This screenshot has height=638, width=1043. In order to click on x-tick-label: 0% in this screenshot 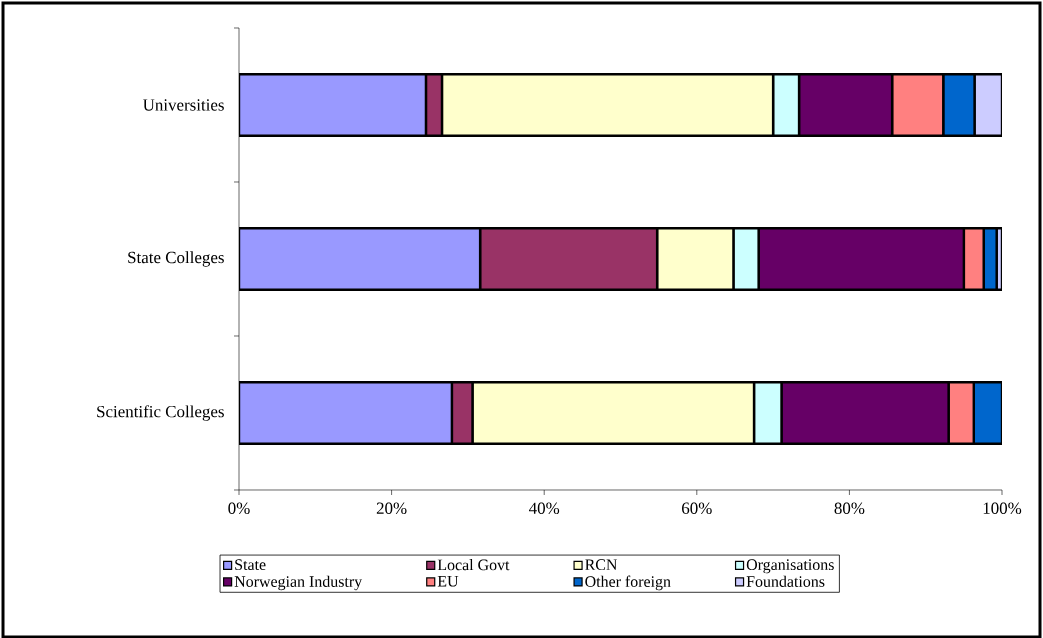, I will do `click(239, 508)`.